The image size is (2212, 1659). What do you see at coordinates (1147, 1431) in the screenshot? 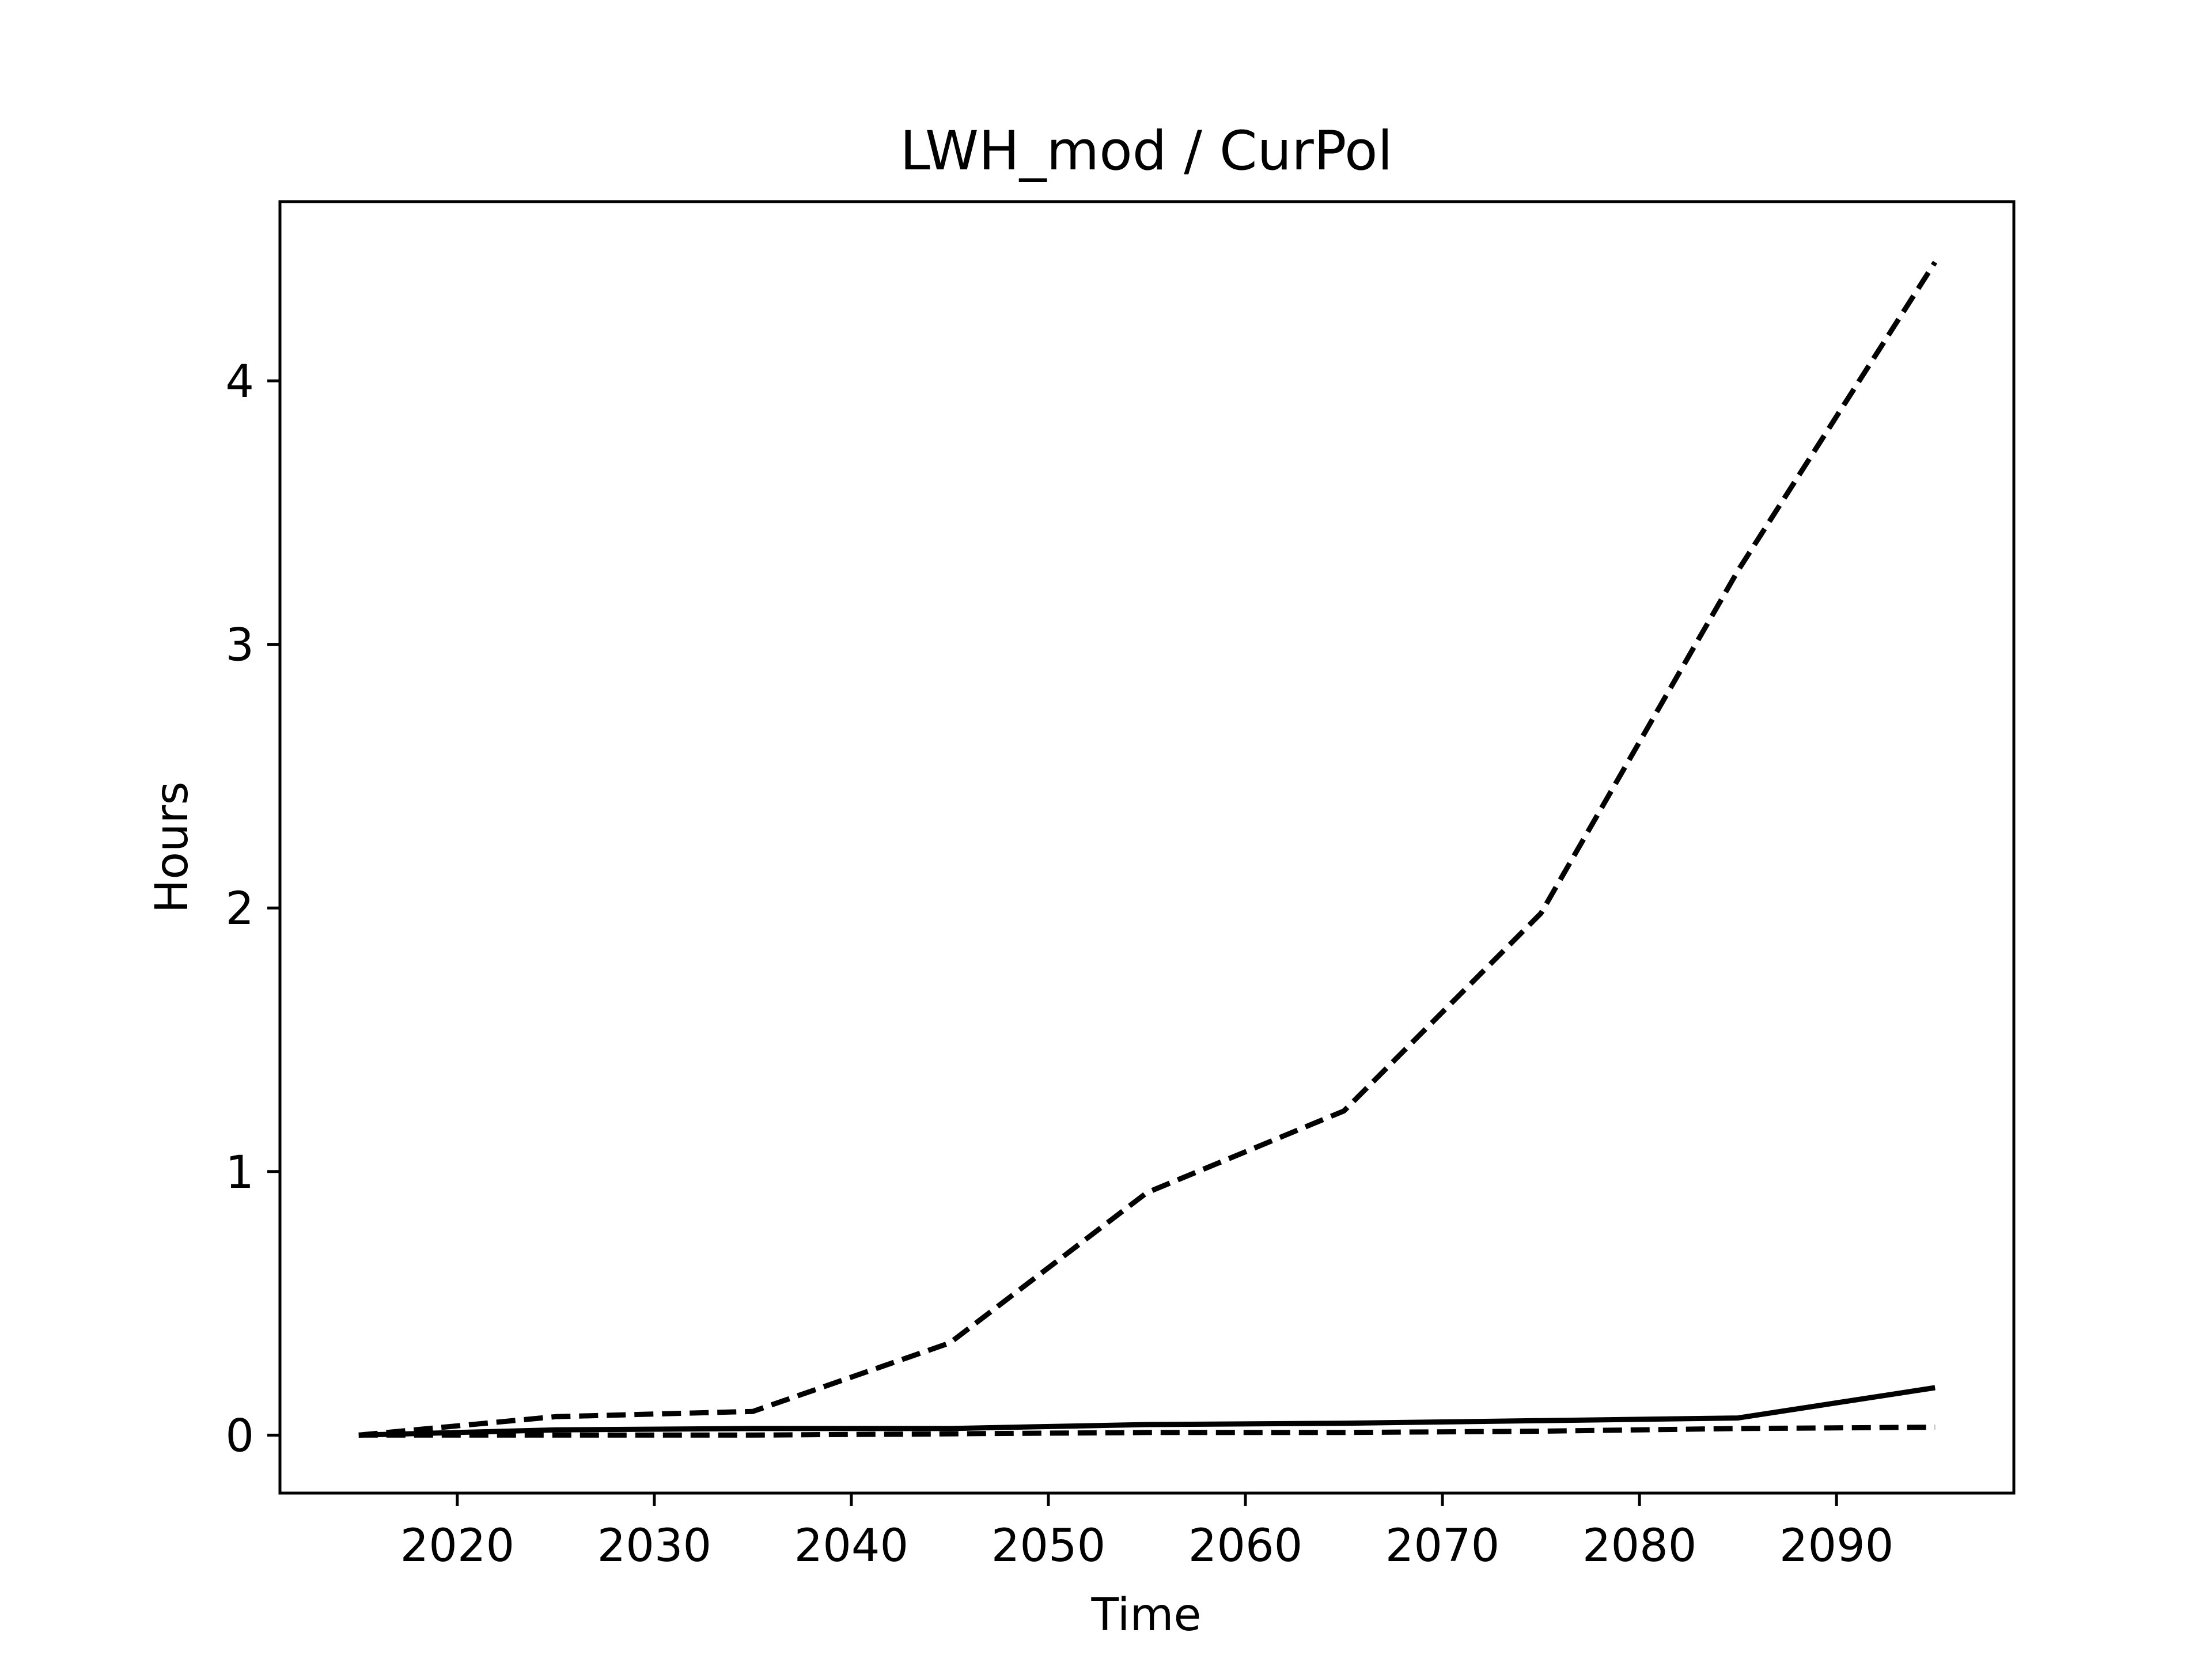
I see `series-line-3-dashed` at bounding box center [1147, 1431].